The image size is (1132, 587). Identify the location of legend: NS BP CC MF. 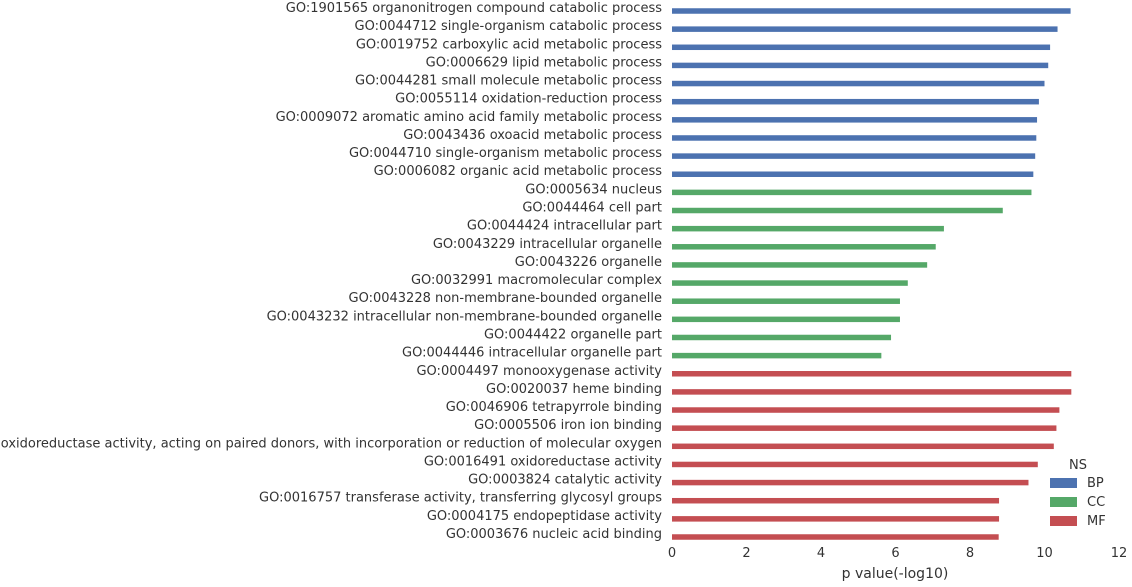
(1078, 493).